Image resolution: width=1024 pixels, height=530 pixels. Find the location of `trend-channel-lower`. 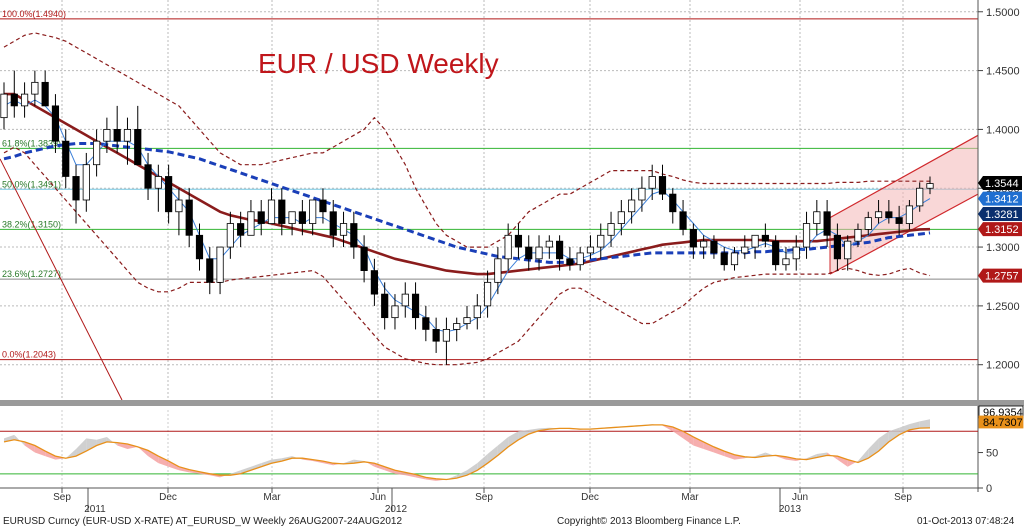

trend-channel-lower is located at coordinates (904, 234).